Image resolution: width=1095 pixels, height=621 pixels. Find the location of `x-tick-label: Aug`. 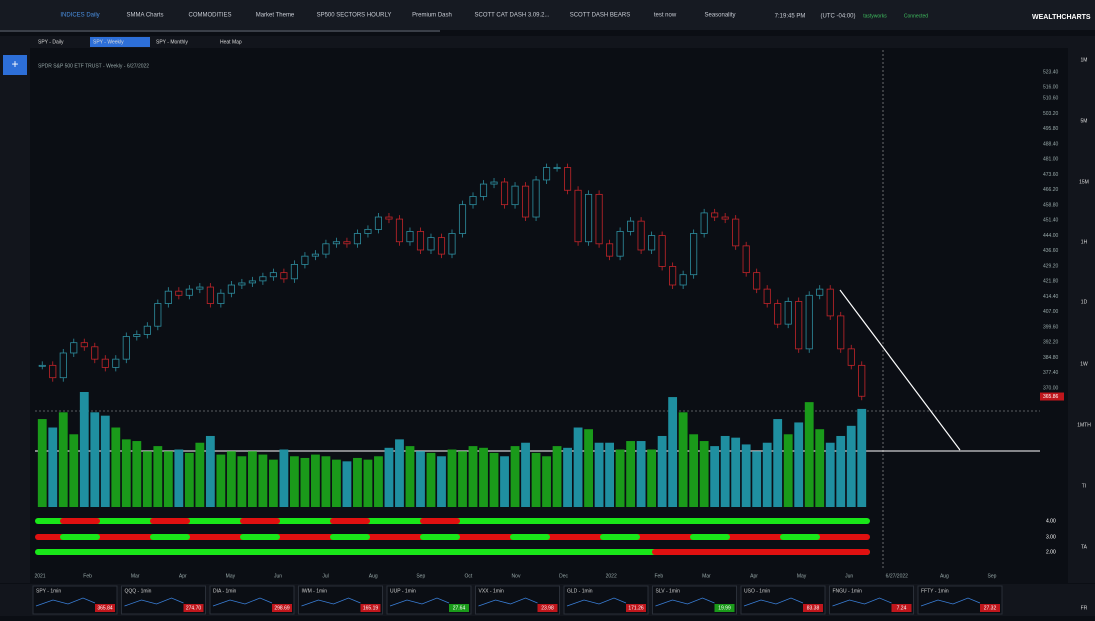

x-tick-label: Aug is located at coordinates (944, 576).